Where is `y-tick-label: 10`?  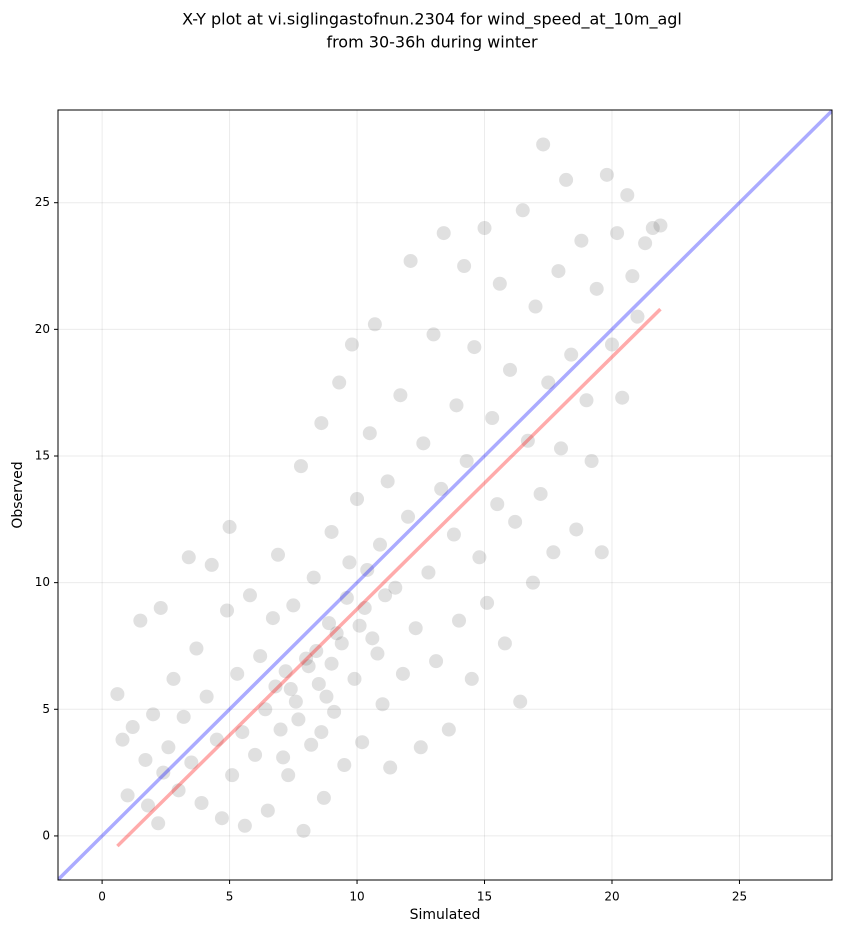 y-tick-label: 10 is located at coordinates (42, 582).